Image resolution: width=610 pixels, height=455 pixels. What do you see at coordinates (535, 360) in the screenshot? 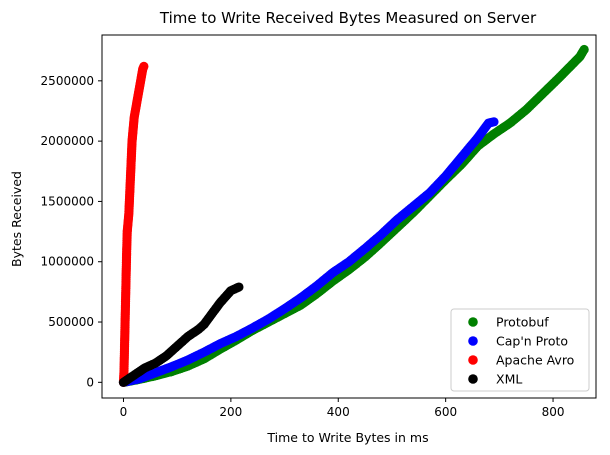
I see `legend-entry: Apache Avro` at bounding box center [535, 360].